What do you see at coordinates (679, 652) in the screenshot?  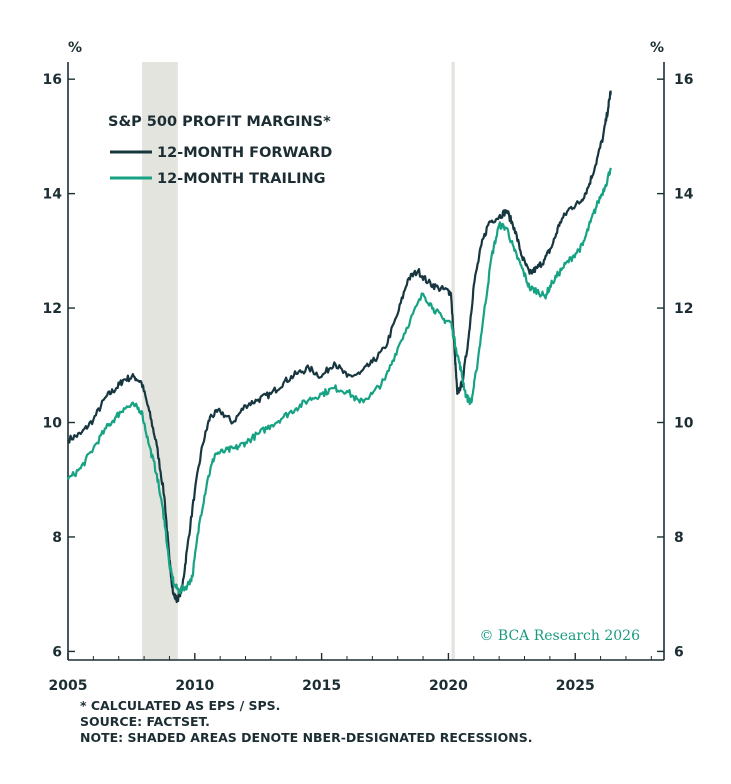 I see `y-tick-label-right: 6` at bounding box center [679, 652].